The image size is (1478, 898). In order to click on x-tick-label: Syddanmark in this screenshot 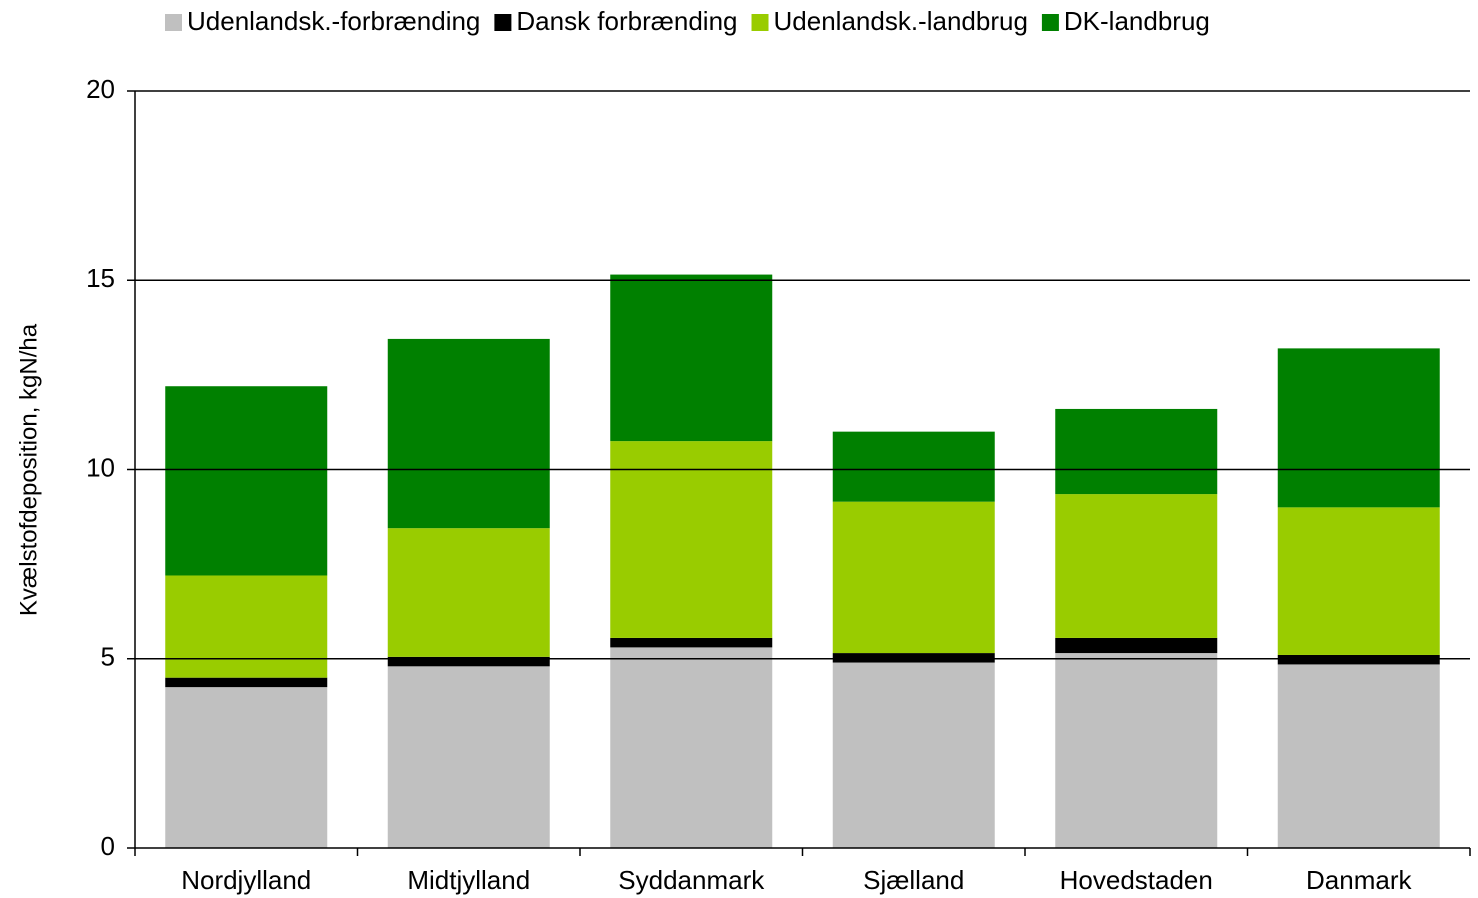, I will do `click(691, 880)`.